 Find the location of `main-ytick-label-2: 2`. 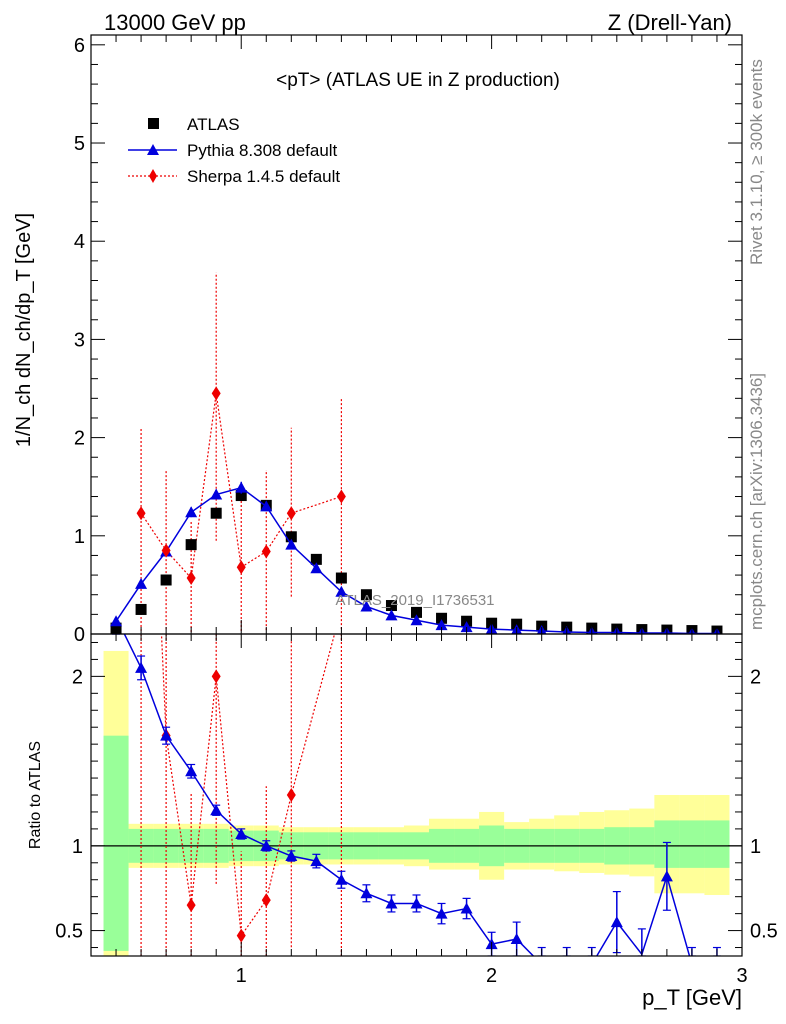

main-ytick-label-2: 2 is located at coordinates (79, 439).